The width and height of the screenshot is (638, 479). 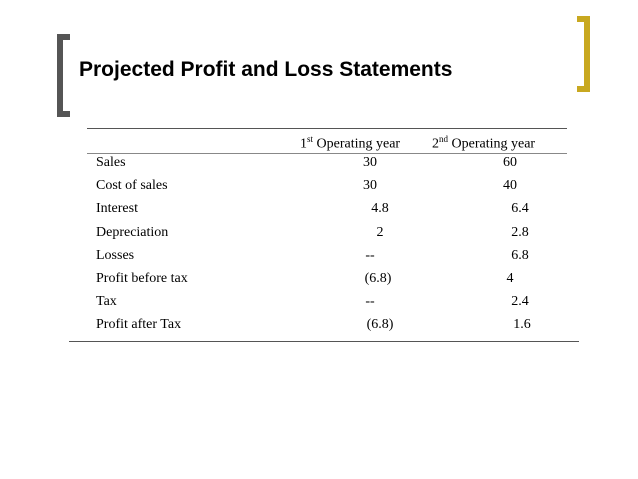 What do you see at coordinates (63, 75) in the screenshot?
I see `left-bracket-decoration` at bounding box center [63, 75].